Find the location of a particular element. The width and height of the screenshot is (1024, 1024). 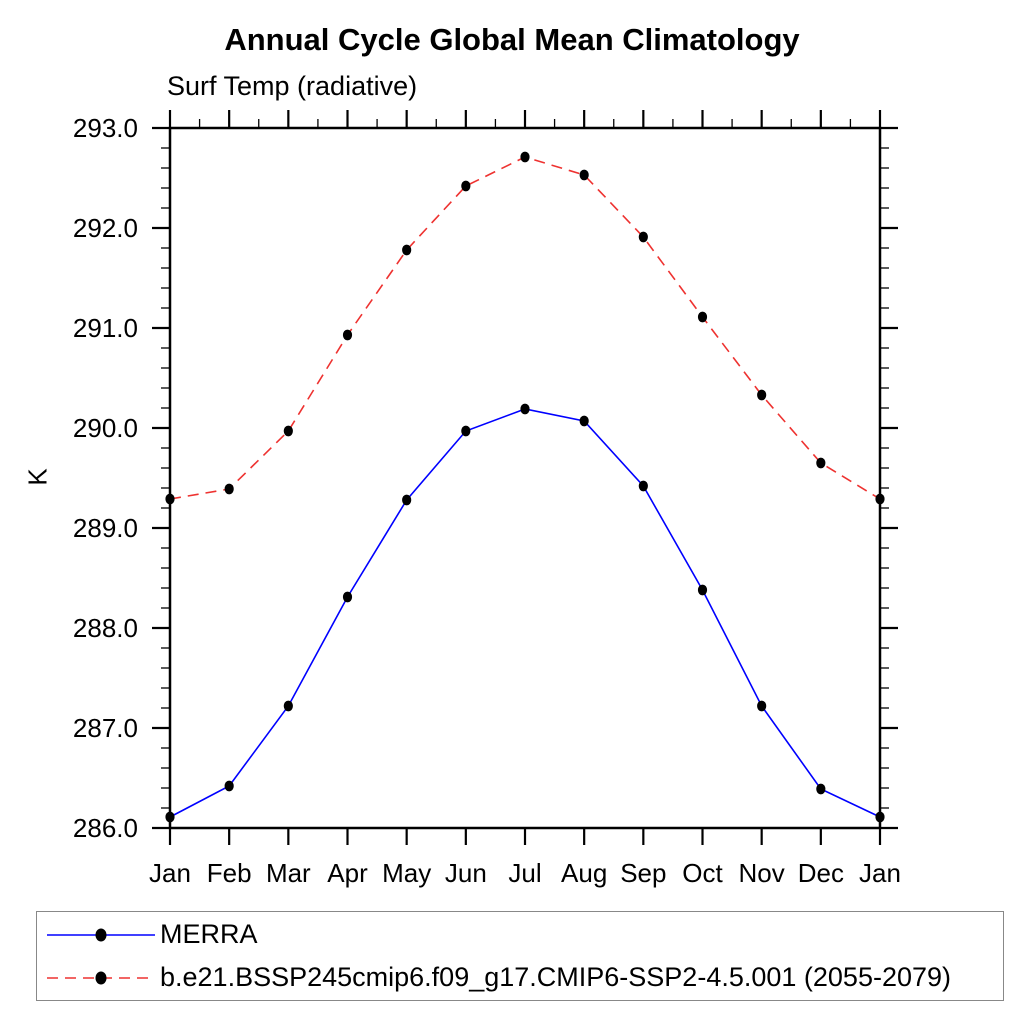

y-tick-label: 293.0 is located at coordinates (105, 128).